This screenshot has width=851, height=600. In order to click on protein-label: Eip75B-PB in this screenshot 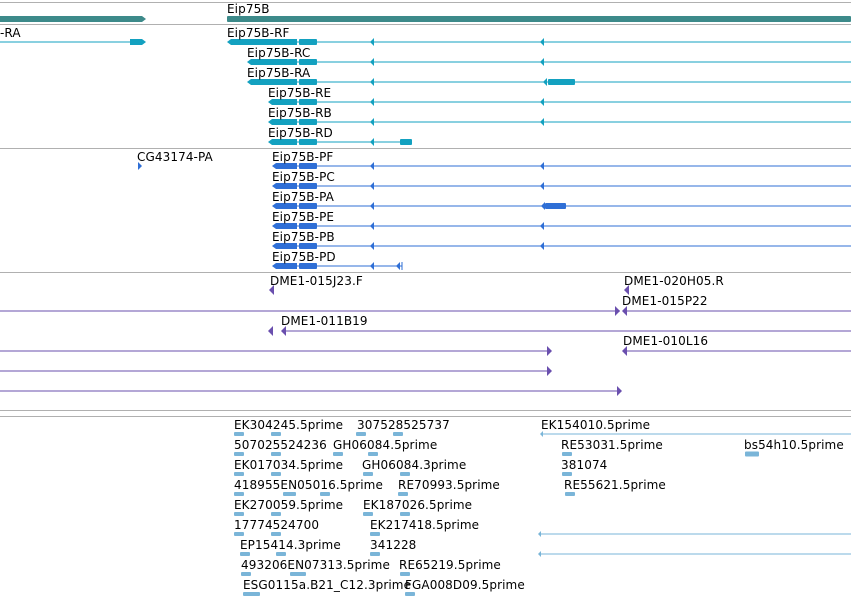, I will do `click(303, 237)`.